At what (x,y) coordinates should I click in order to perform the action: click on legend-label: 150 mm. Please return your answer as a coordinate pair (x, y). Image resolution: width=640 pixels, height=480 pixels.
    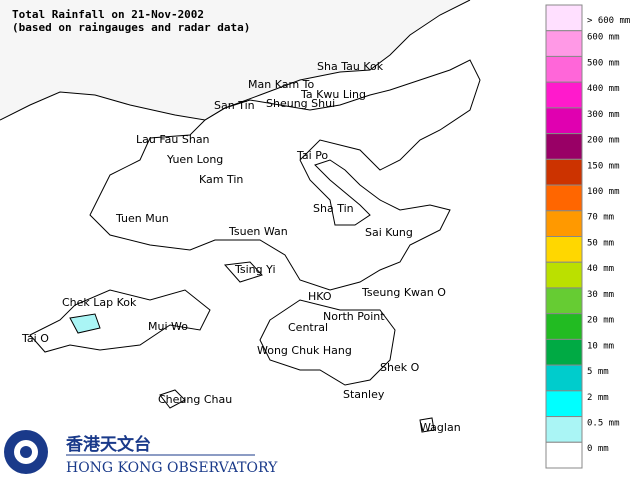
    Looking at the image, I should click on (603, 166).